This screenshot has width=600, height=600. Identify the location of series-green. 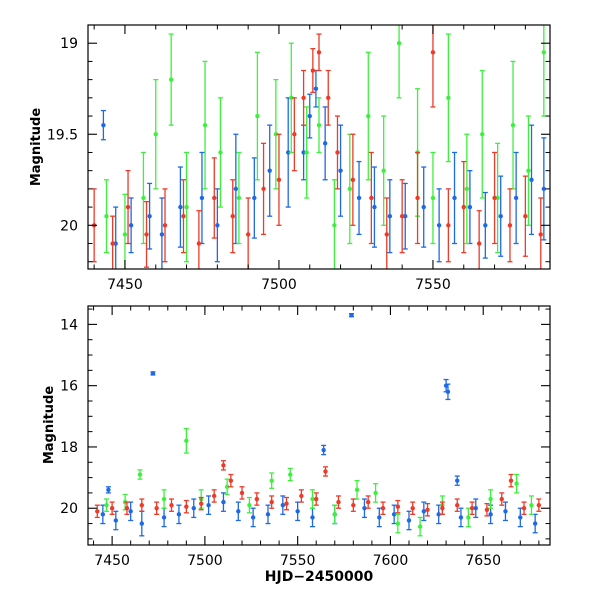
(319, 482).